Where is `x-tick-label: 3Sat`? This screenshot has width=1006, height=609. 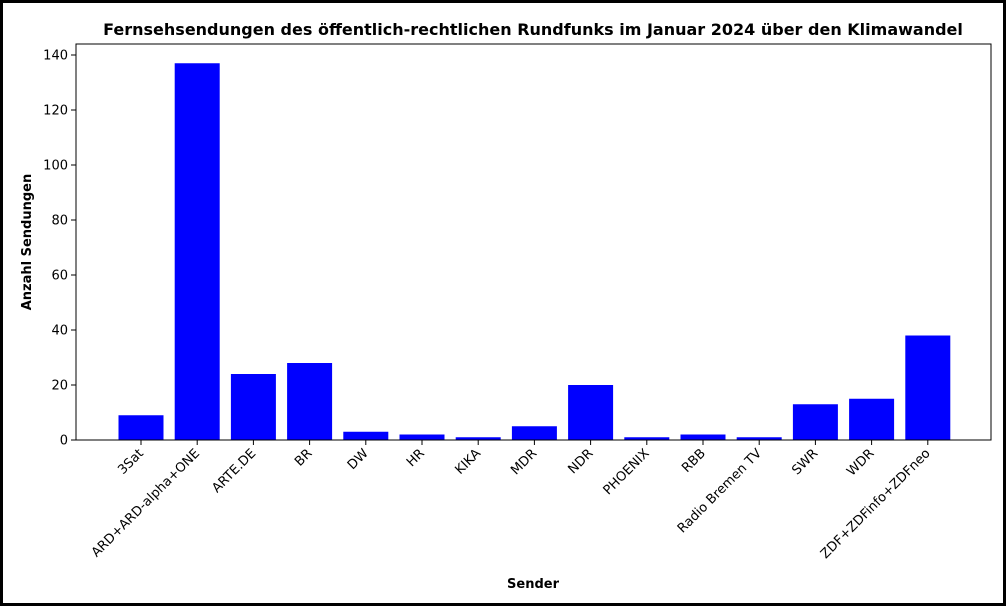
x-tick-label: 3Sat is located at coordinates (131, 462).